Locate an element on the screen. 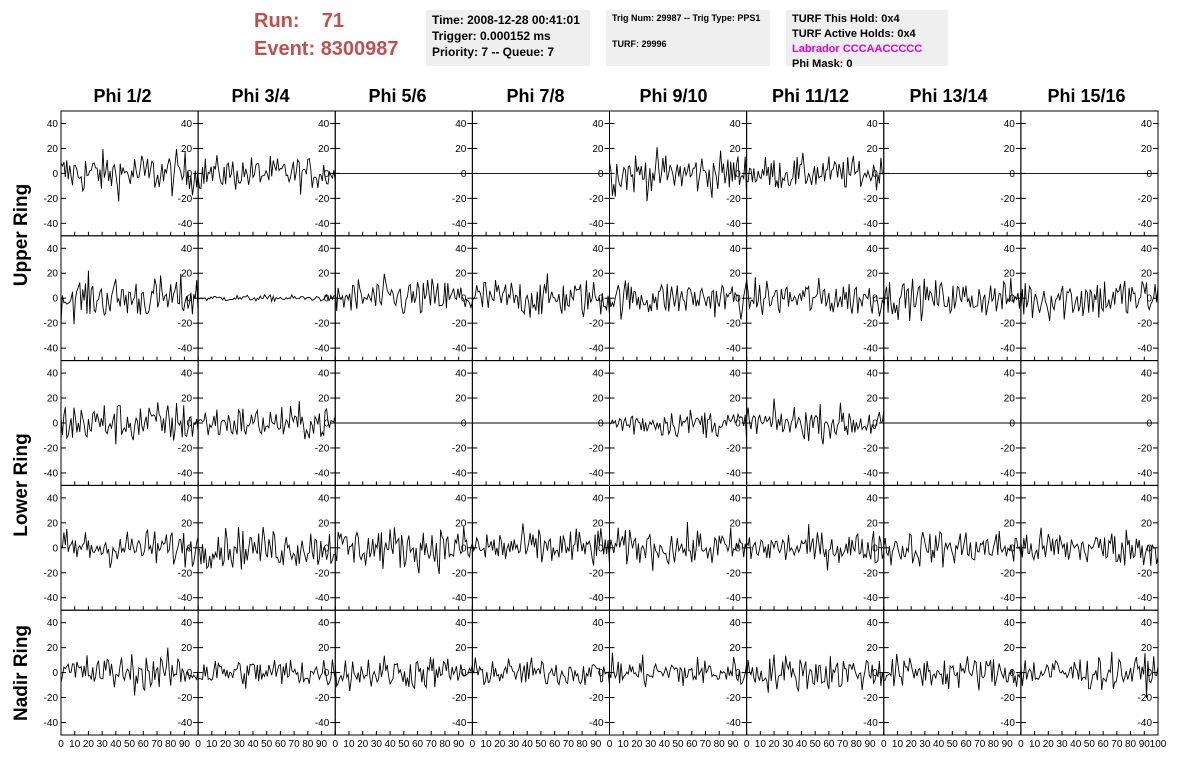  waveform-trace-r3-c5 is located at coordinates (815, 547).